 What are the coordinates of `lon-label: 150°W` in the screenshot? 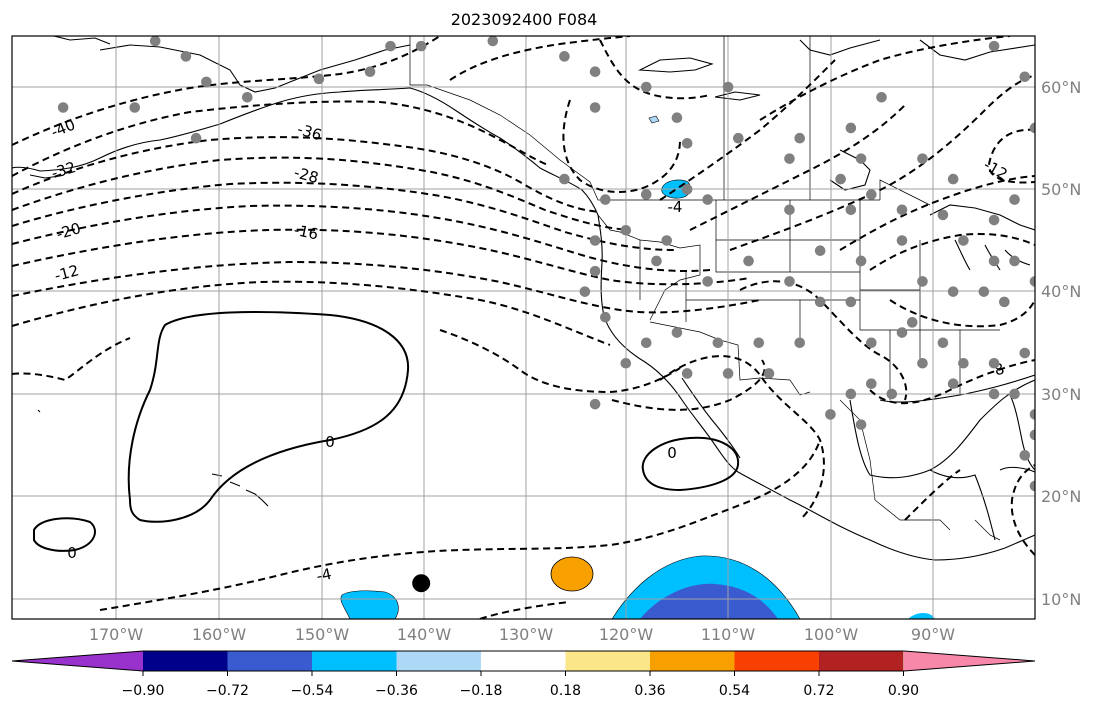 It's located at (322, 634).